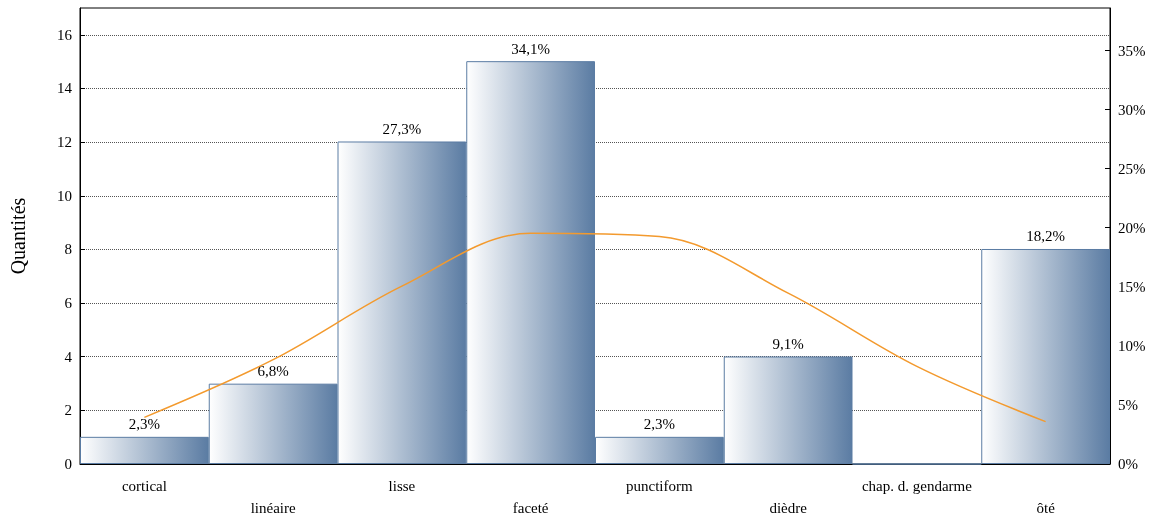  Describe the element at coordinates (1132, 345) in the screenshot. I see `y2-tick-label: 10%` at that location.